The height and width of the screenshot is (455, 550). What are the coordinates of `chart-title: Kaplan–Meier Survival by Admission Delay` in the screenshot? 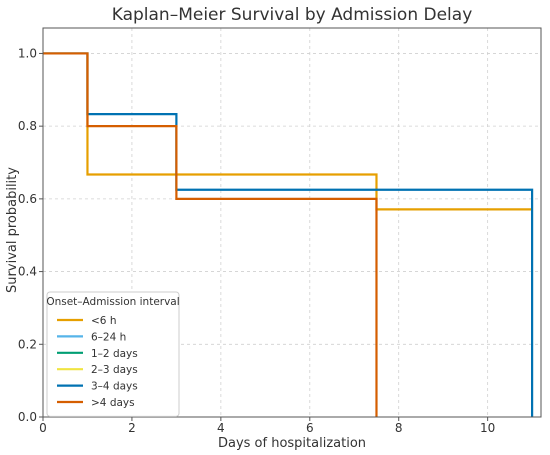 It's located at (292, 15).